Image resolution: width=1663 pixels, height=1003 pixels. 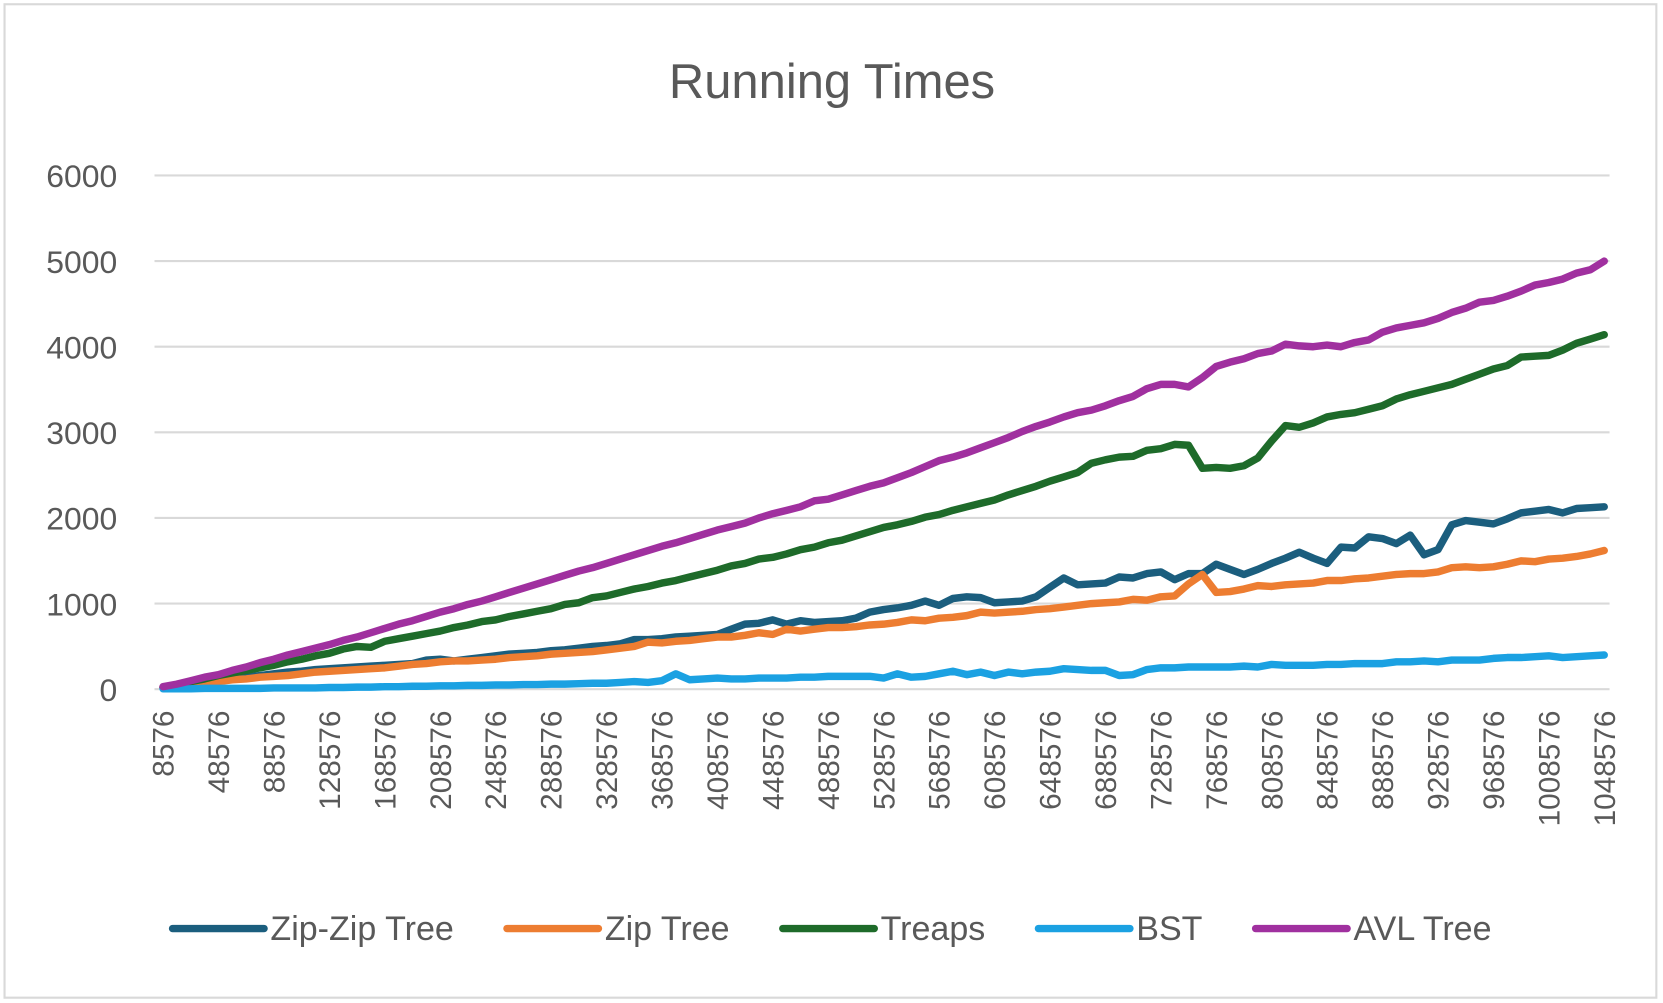 I want to click on legend-label: AVL Tree, so click(x=1422, y=929).